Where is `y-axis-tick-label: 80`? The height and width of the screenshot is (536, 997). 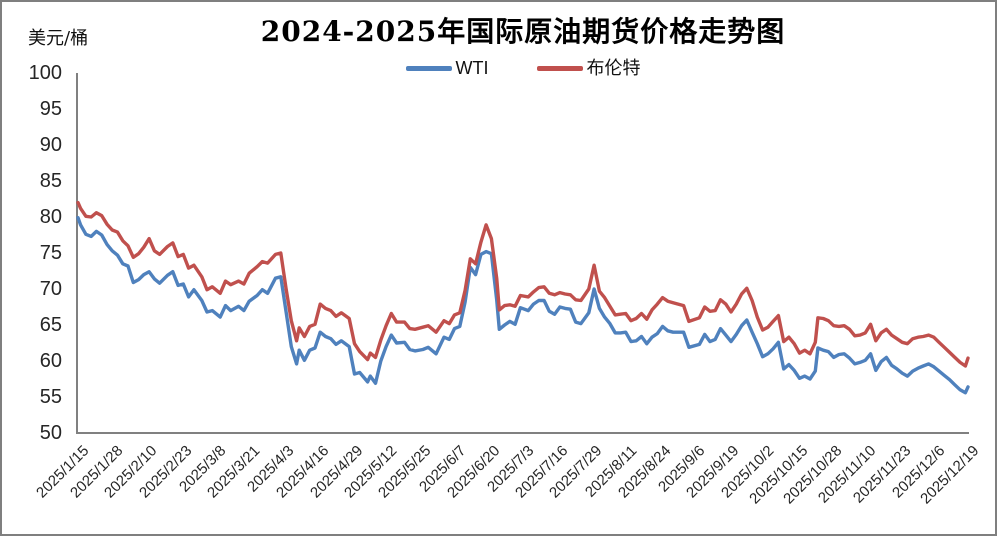 y-axis-tick-label: 80 is located at coordinates (50, 217).